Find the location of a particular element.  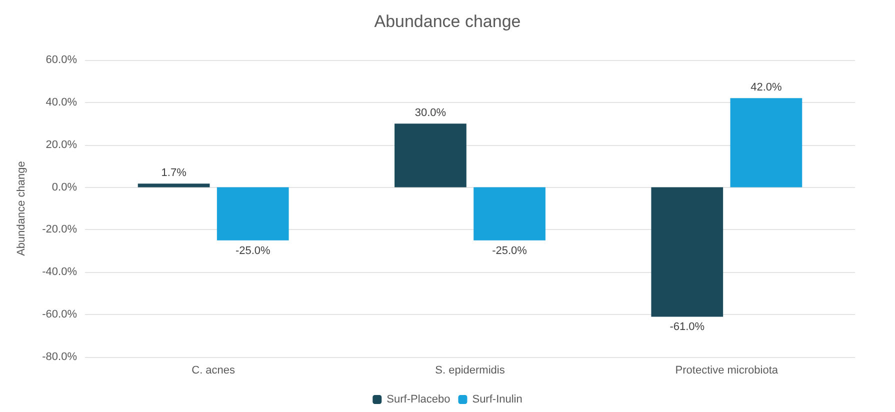

chart-title: Abundance change is located at coordinates (447, 21).